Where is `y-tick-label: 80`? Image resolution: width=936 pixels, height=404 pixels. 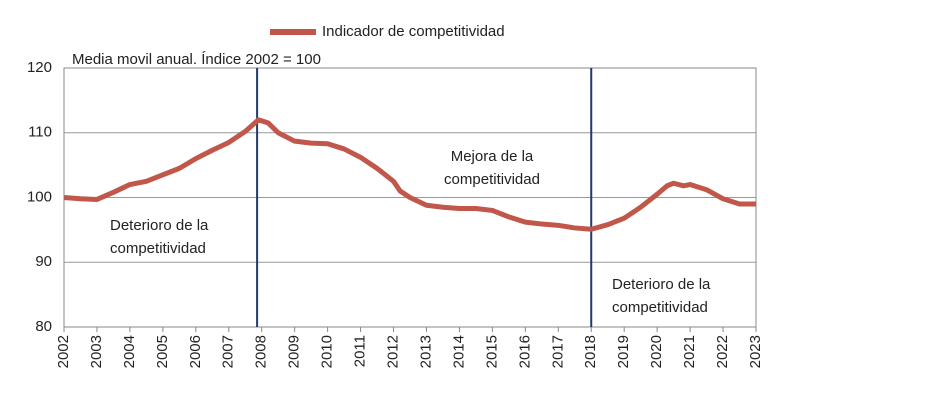
y-tick-label: 80 is located at coordinates (43, 326).